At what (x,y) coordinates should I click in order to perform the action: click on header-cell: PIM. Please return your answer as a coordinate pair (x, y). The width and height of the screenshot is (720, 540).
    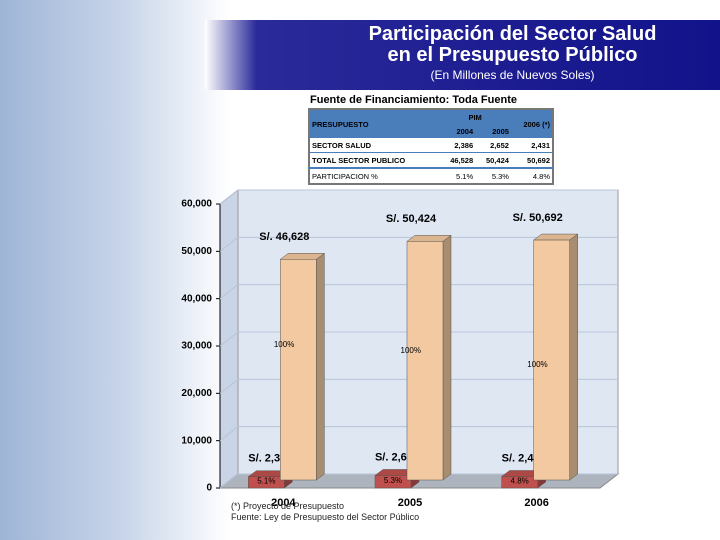
    Looking at the image, I should click on (475, 116).